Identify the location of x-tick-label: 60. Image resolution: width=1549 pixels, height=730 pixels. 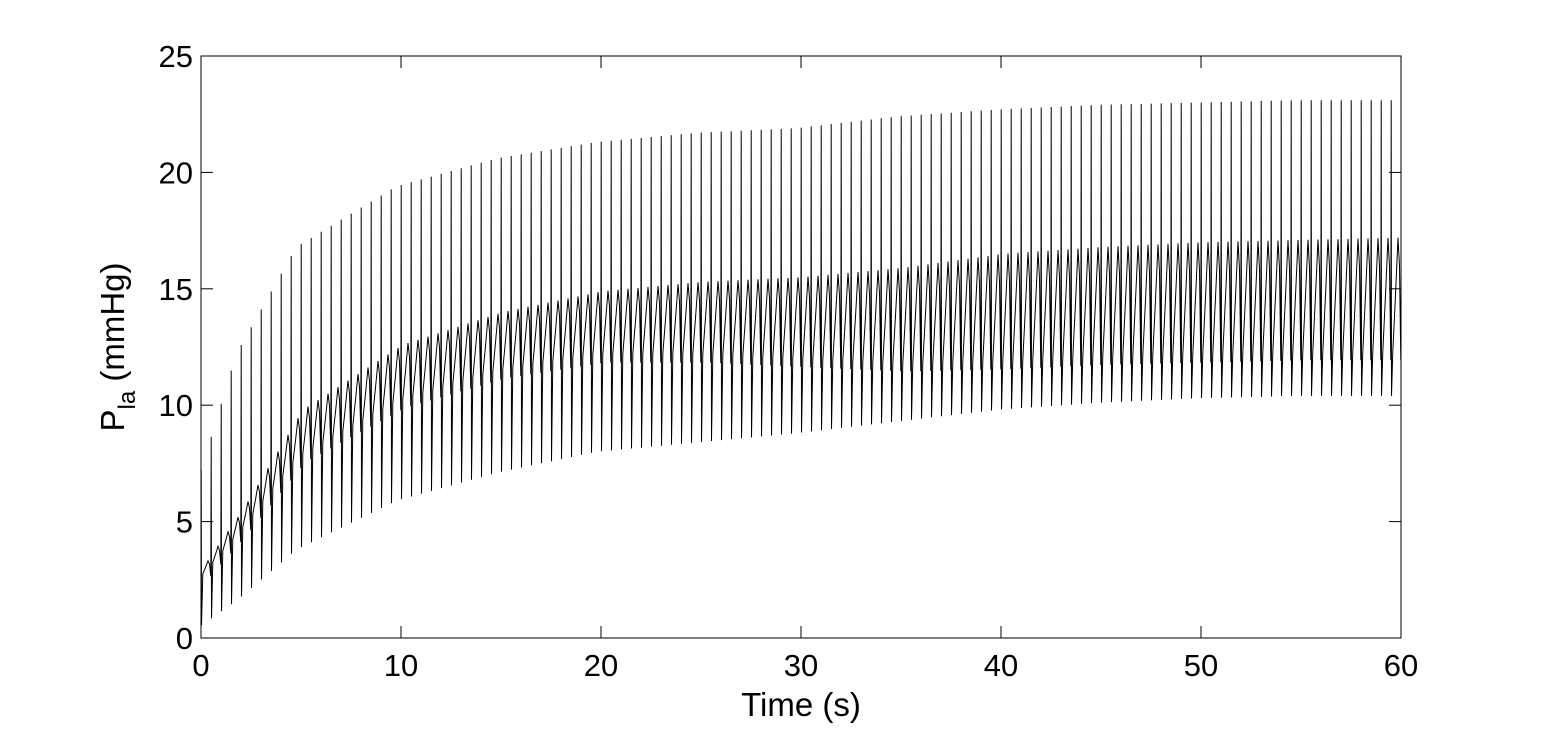
(1401, 665).